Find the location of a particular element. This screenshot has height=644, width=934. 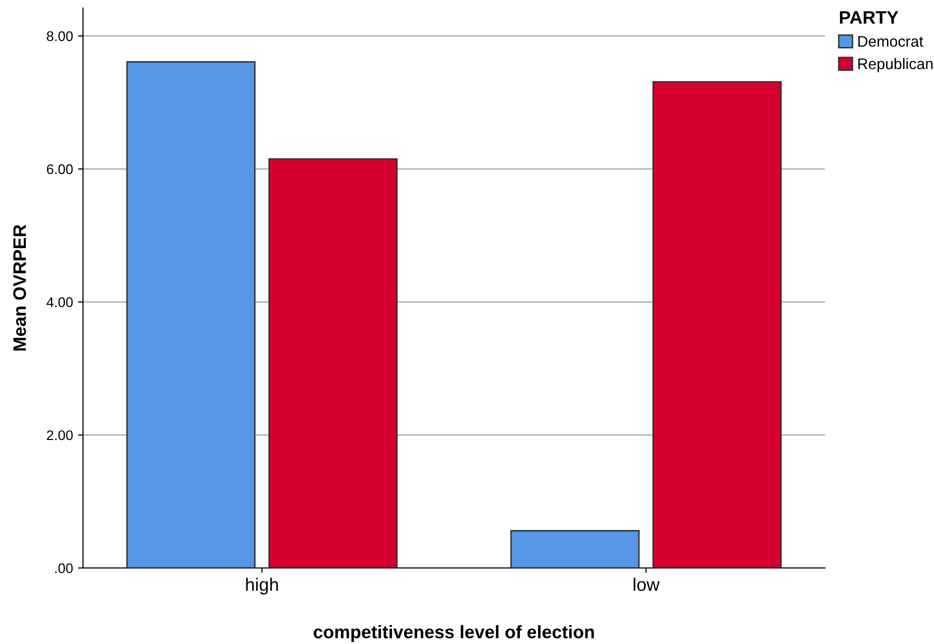

x-axis-title: competitiveness level of election is located at coordinates (454, 633).